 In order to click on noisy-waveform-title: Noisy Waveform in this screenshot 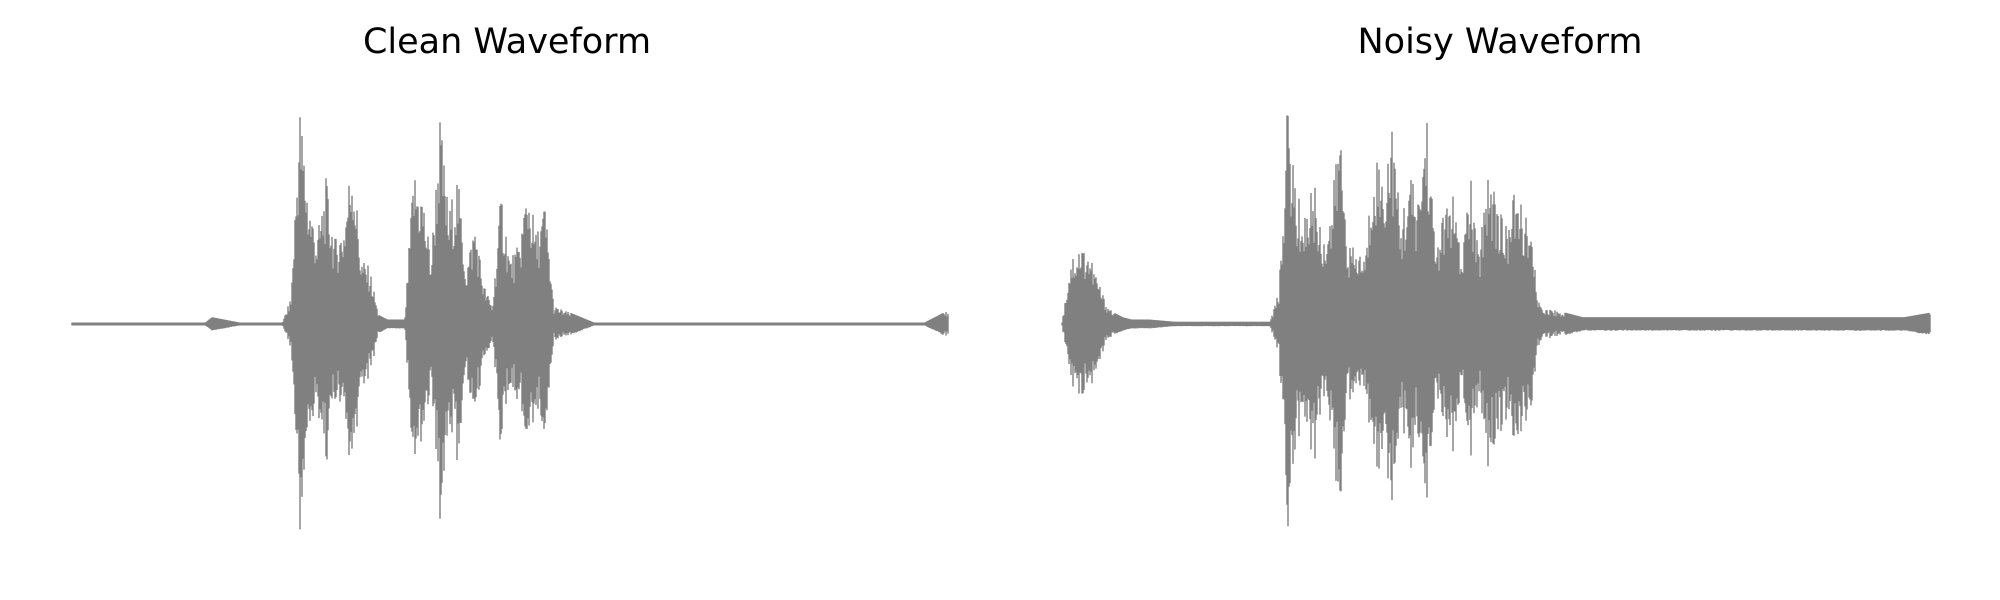, I will do `click(1500, 42)`.